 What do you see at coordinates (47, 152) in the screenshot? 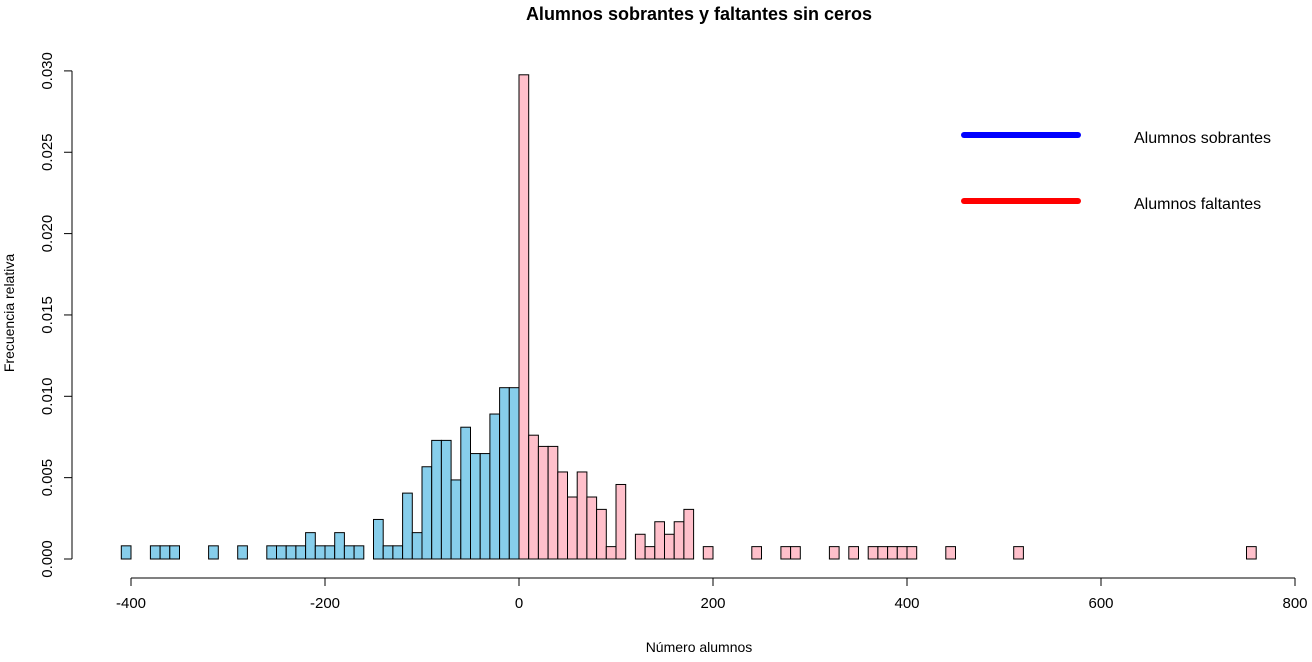
I see `y-tick-label: 0.025` at bounding box center [47, 152].